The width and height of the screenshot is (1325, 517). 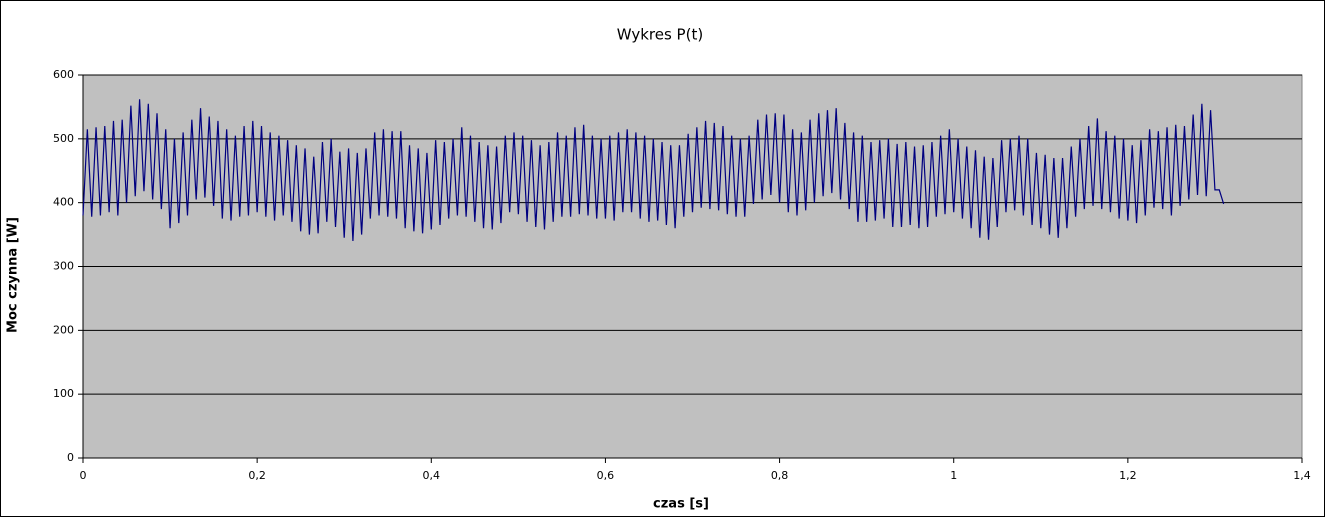 What do you see at coordinates (606, 475) in the screenshot?
I see `x-tick-label: 0,6` at bounding box center [606, 475].